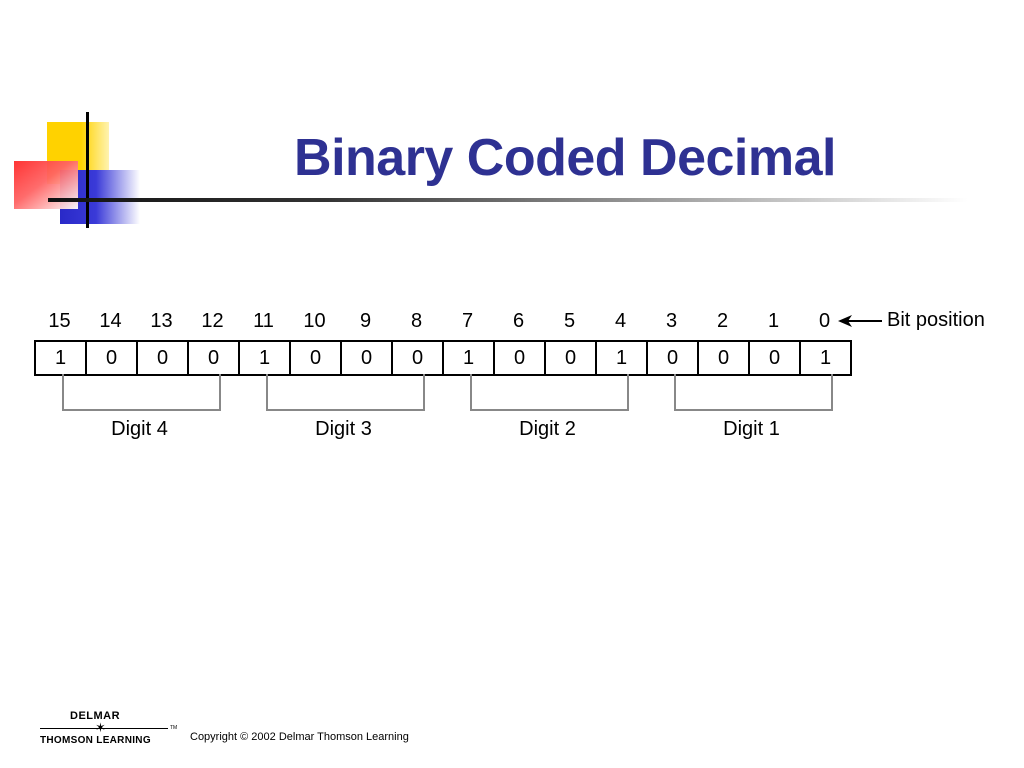 The height and width of the screenshot is (768, 1024). I want to click on bit-position-number: 8, so click(416, 321).